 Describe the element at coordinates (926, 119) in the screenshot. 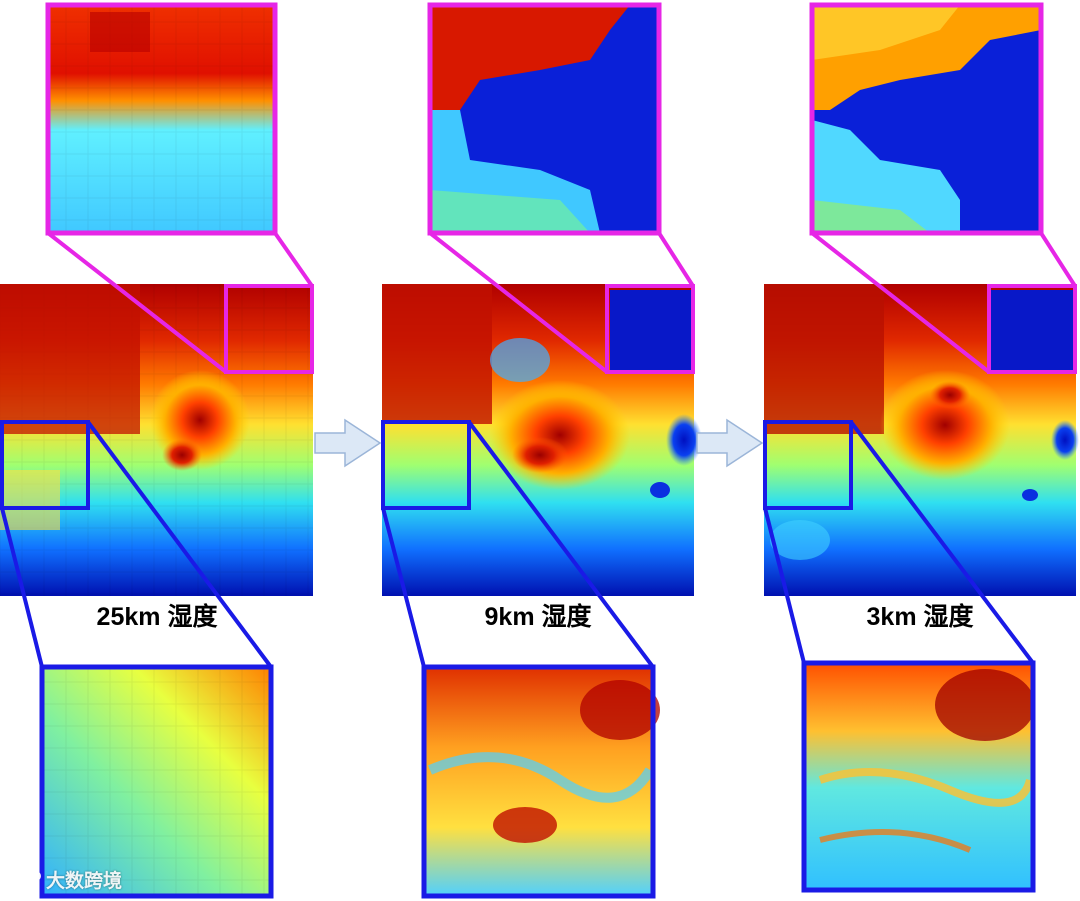

I see `zoom-top-3km` at that location.